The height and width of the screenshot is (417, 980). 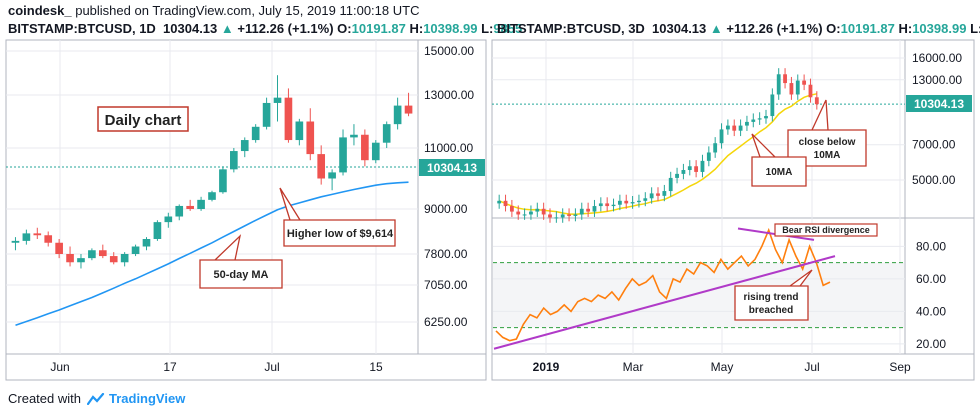 I want to click on right-change: +112.26 (+1.1%), so click(x=774, y=28).